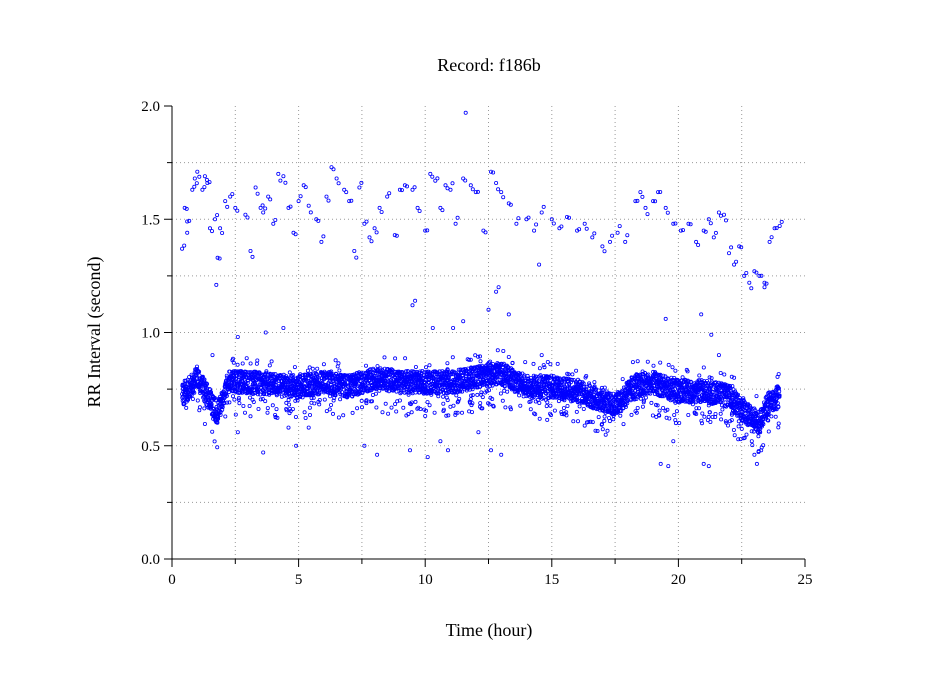 The height and width of the screenshot is (697, 949). I want to click on chart-title: Record: f186b, so click(488, 65).